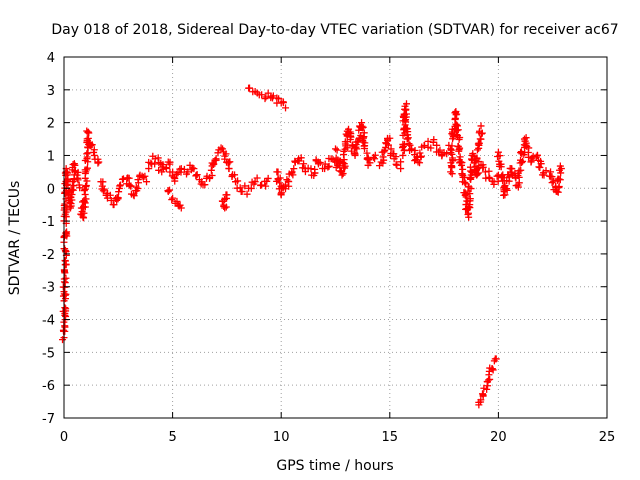  What do you see at coordinates (390, 437) in the screenshot?
I see `x-tick-label: 15` at bounding box center [390, 437].